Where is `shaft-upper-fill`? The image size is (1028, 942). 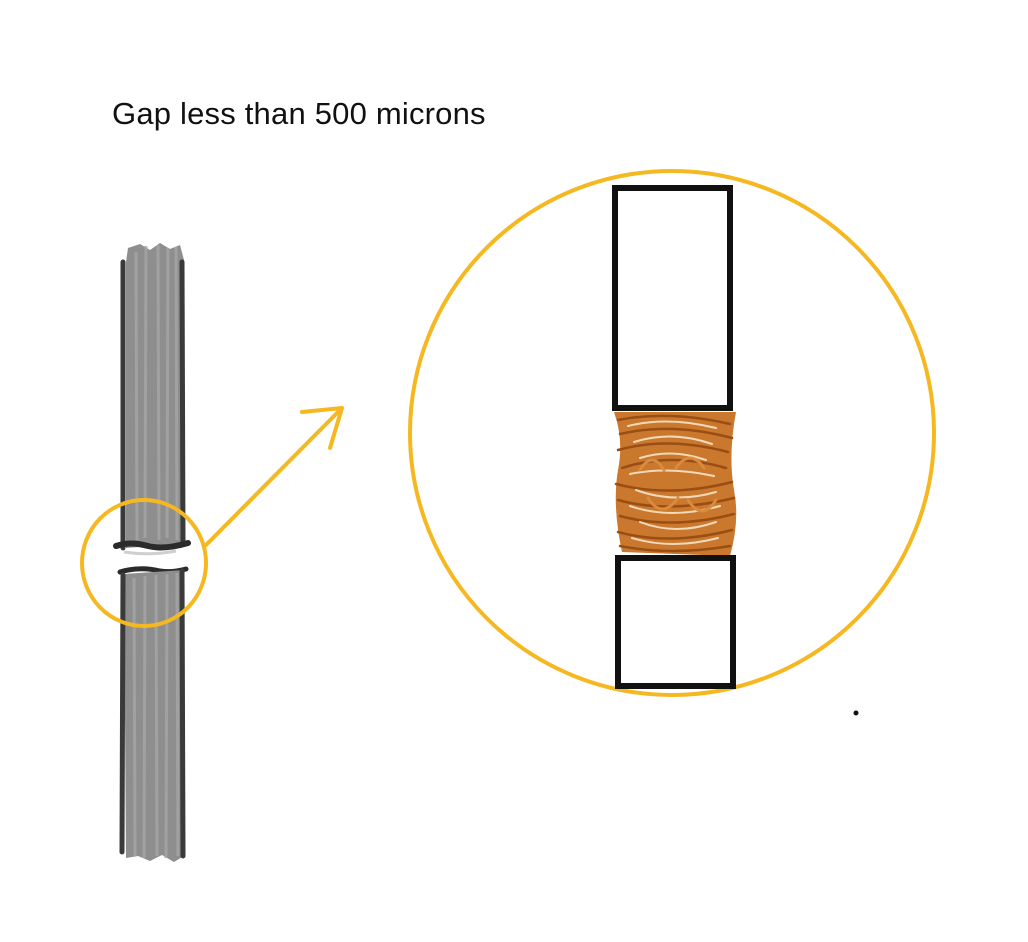 shaft-upper-fill is located at coordinates (155, 395).